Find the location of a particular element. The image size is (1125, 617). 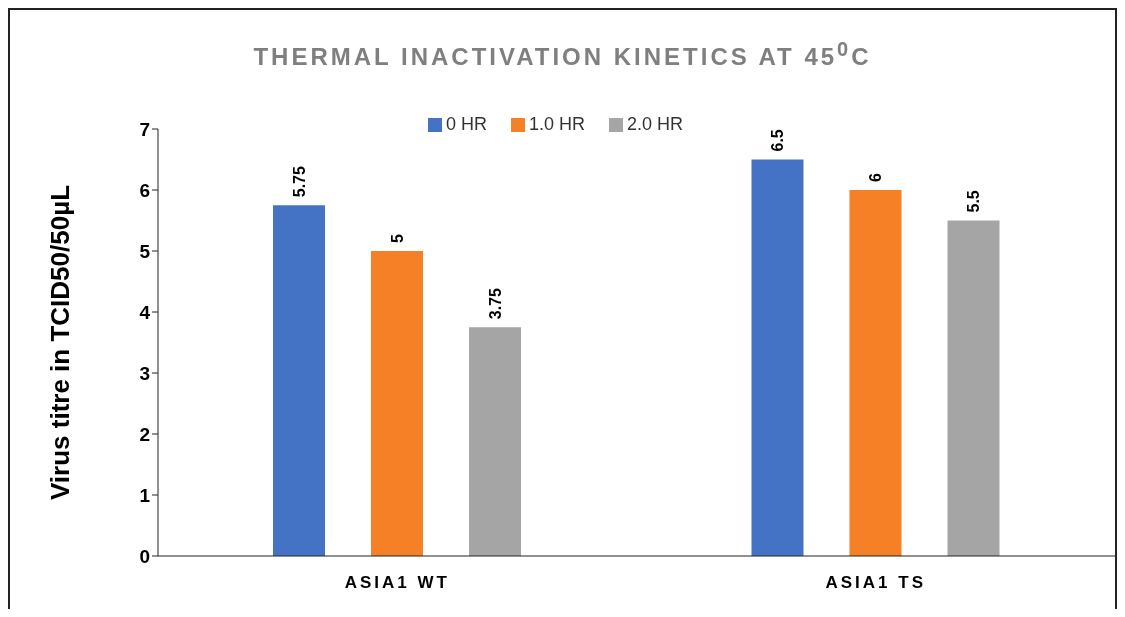

legend-label: 1.0 HR is located at coordinates (556, 124).